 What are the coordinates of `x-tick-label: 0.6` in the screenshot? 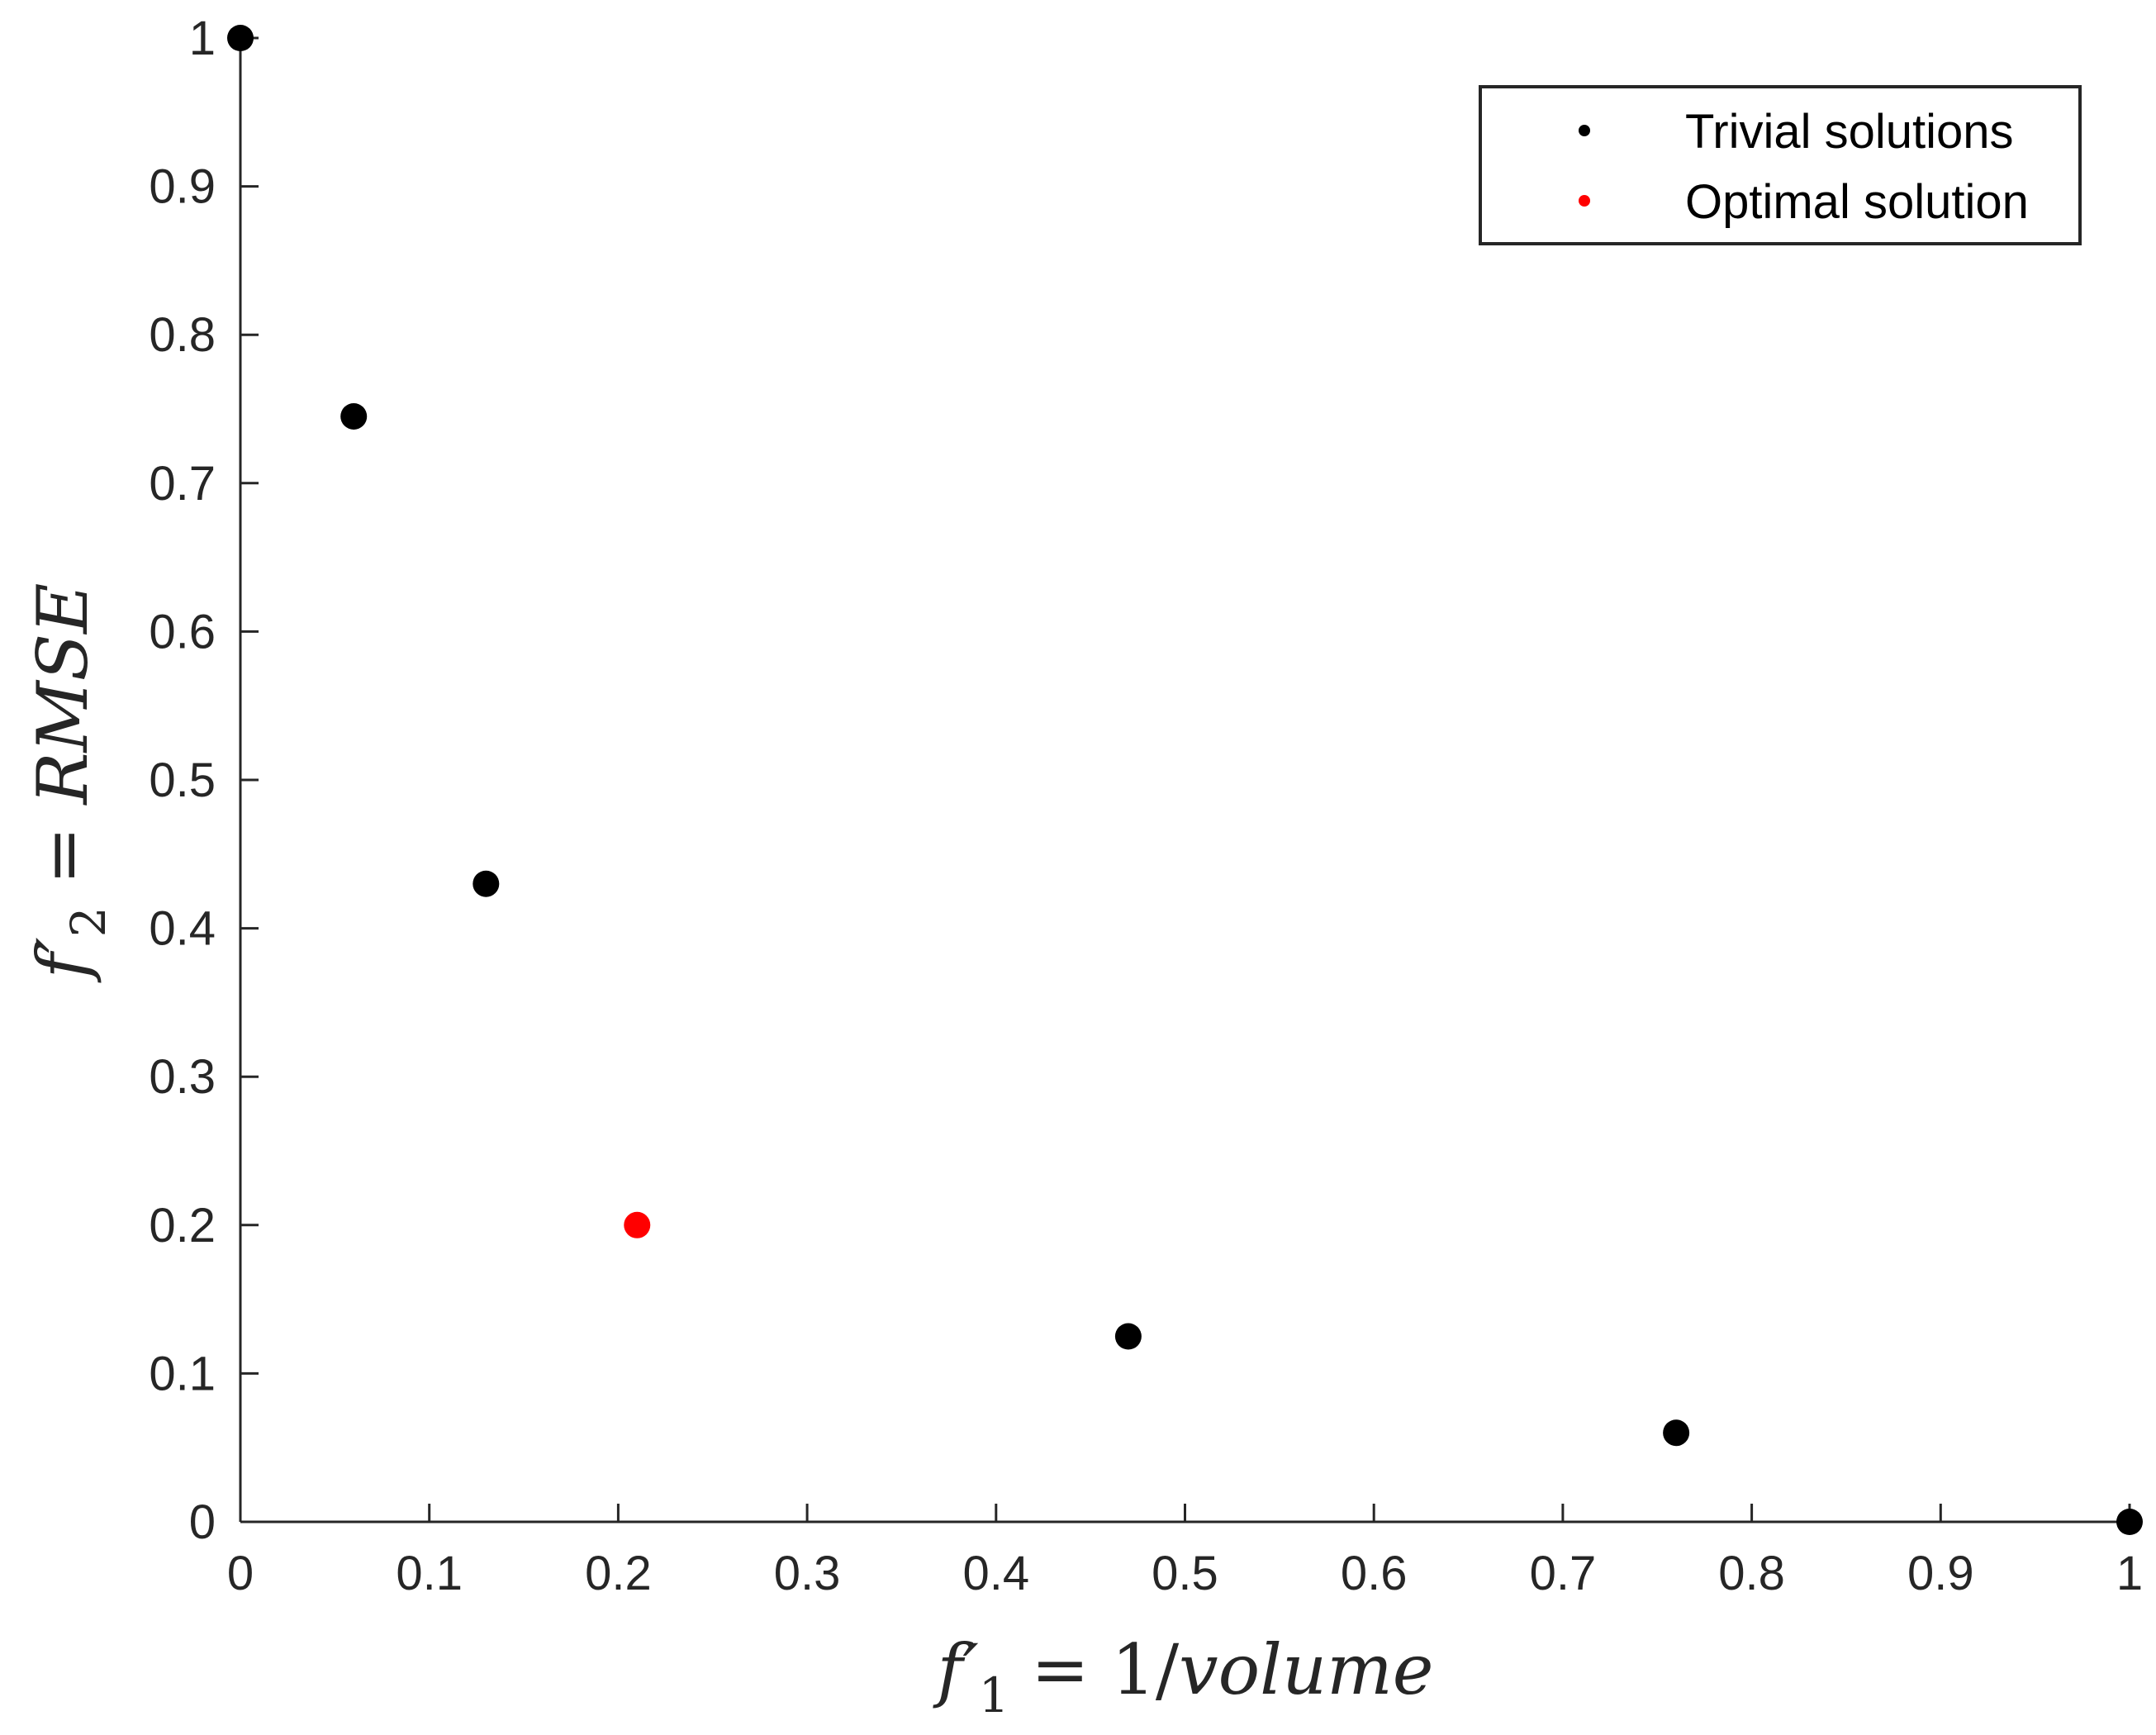 It's located at (1374, 1573).